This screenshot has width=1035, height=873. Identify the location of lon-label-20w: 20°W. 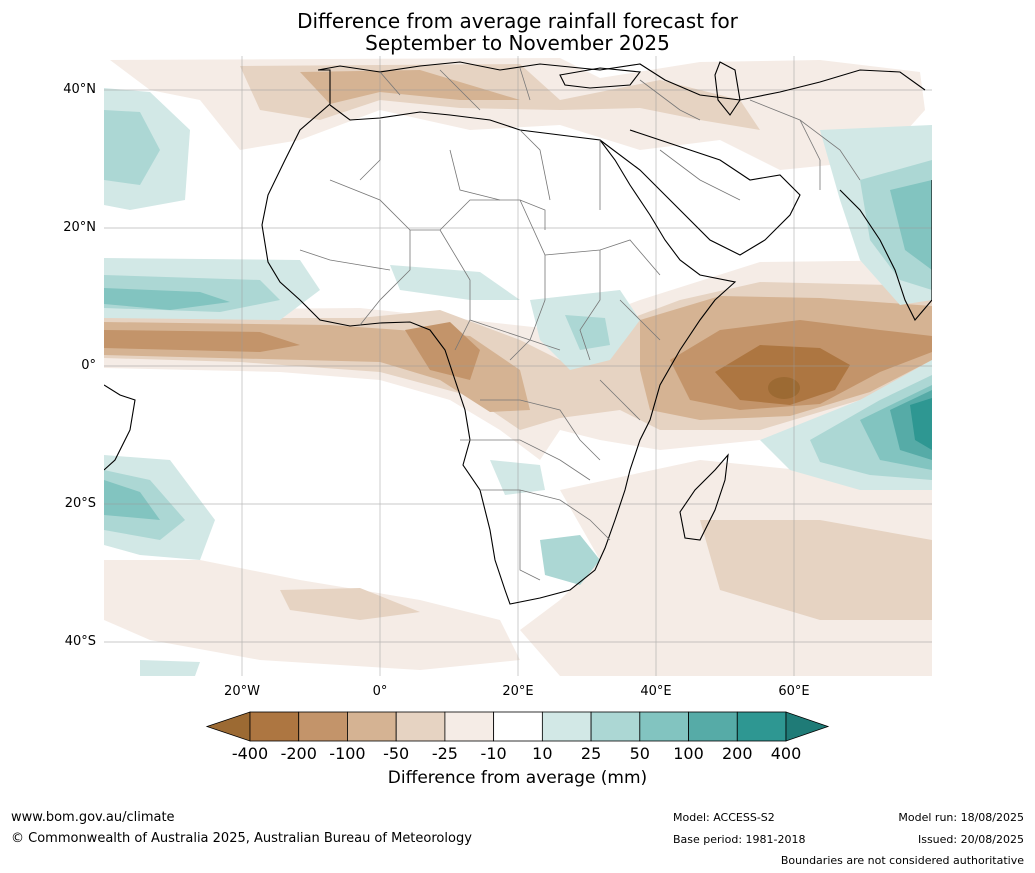
(242, 691).